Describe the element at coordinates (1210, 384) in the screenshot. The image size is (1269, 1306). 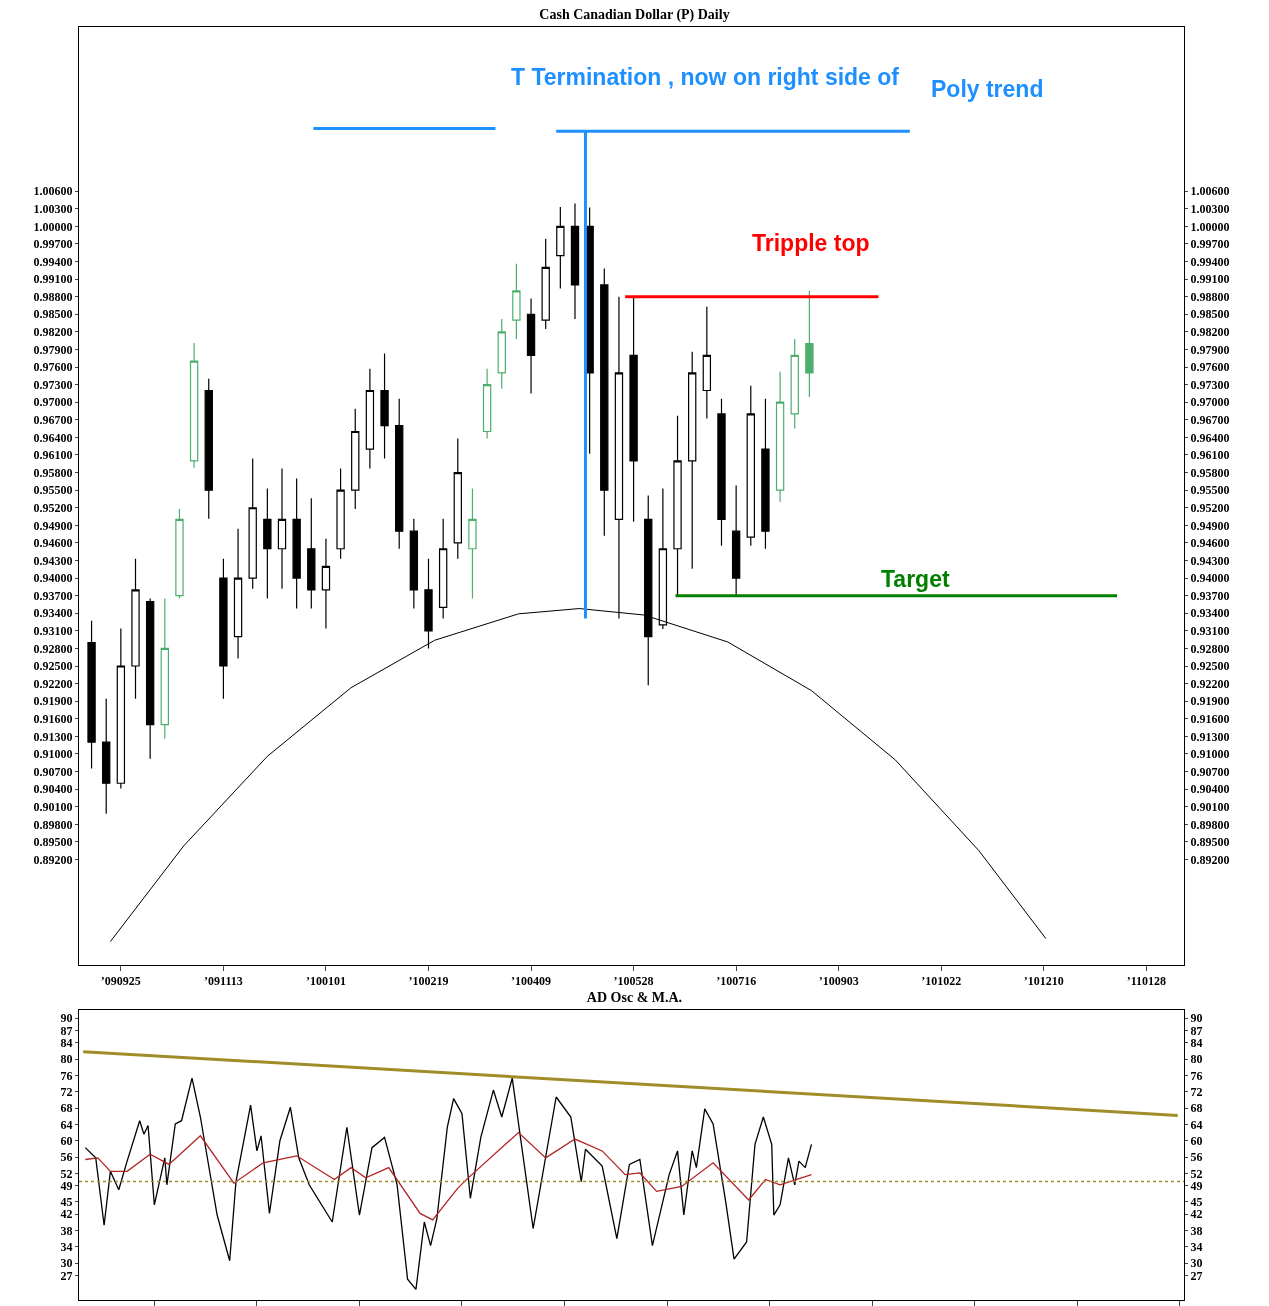
I see `y2-tick-label: 0.97300` at that location.